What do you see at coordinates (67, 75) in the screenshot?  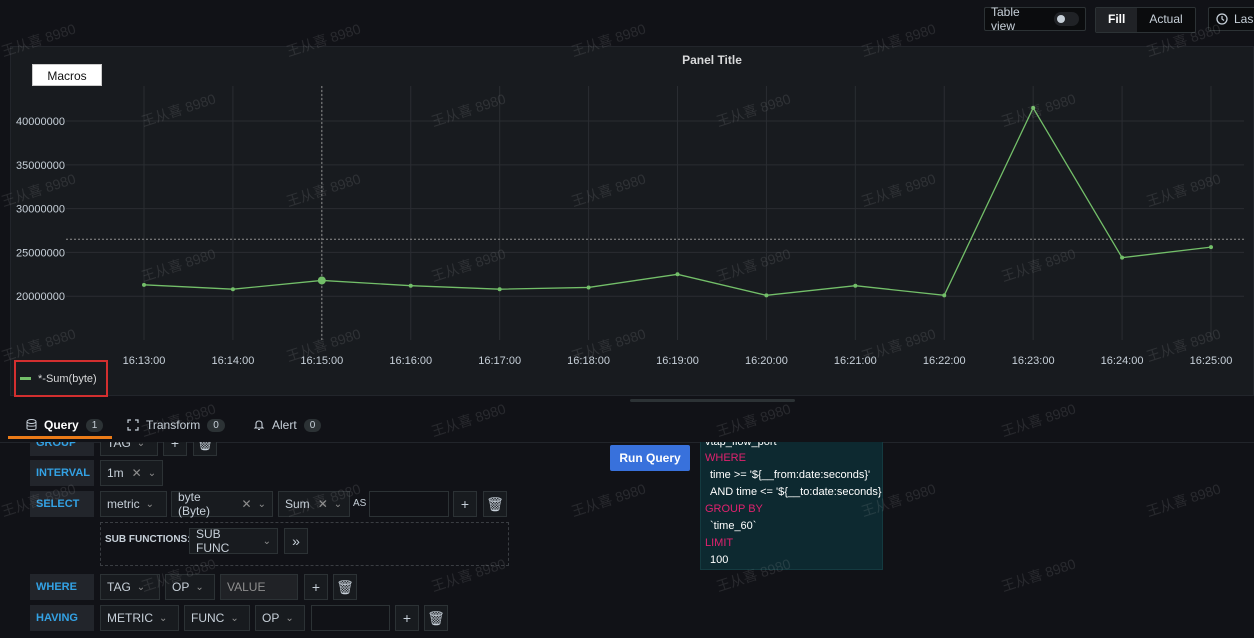 I see `macros-button: Macros` at bounding box center [67, 75].